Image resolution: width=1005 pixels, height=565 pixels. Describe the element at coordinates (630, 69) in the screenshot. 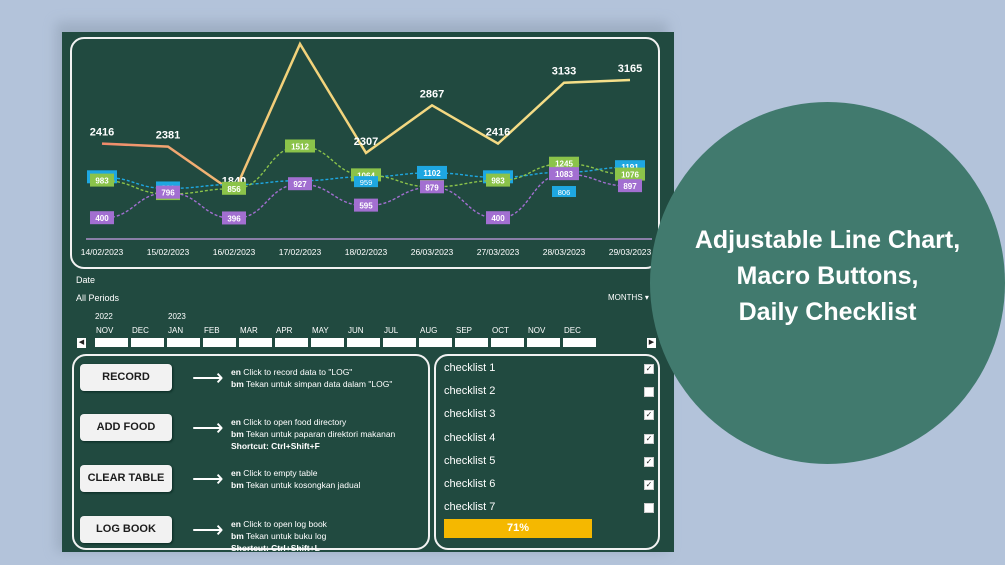

I see `main-data-label: 3165` at that location.